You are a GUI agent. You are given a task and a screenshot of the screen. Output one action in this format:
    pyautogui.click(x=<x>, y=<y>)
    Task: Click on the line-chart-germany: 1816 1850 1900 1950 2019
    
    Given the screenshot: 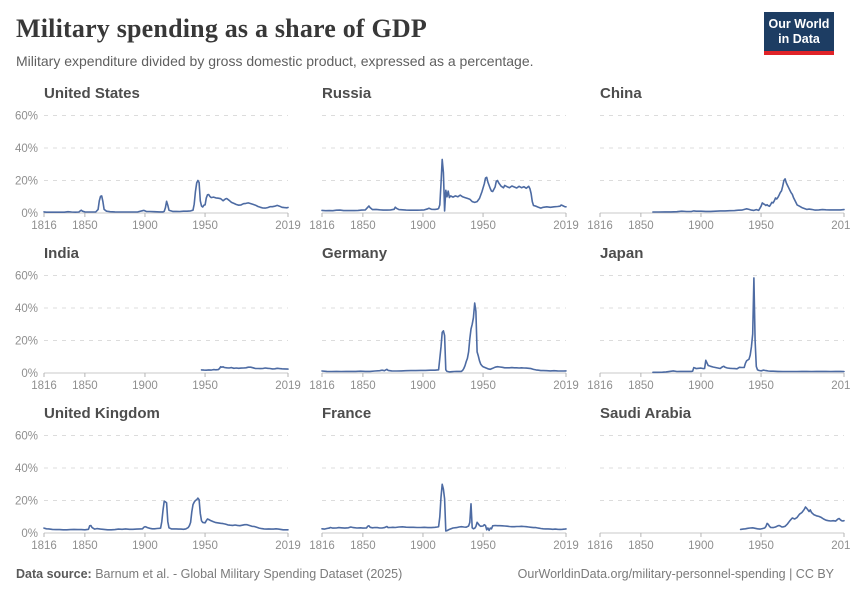 What is the action you would take?
    pyautogui.click(x=436, y=336)
    